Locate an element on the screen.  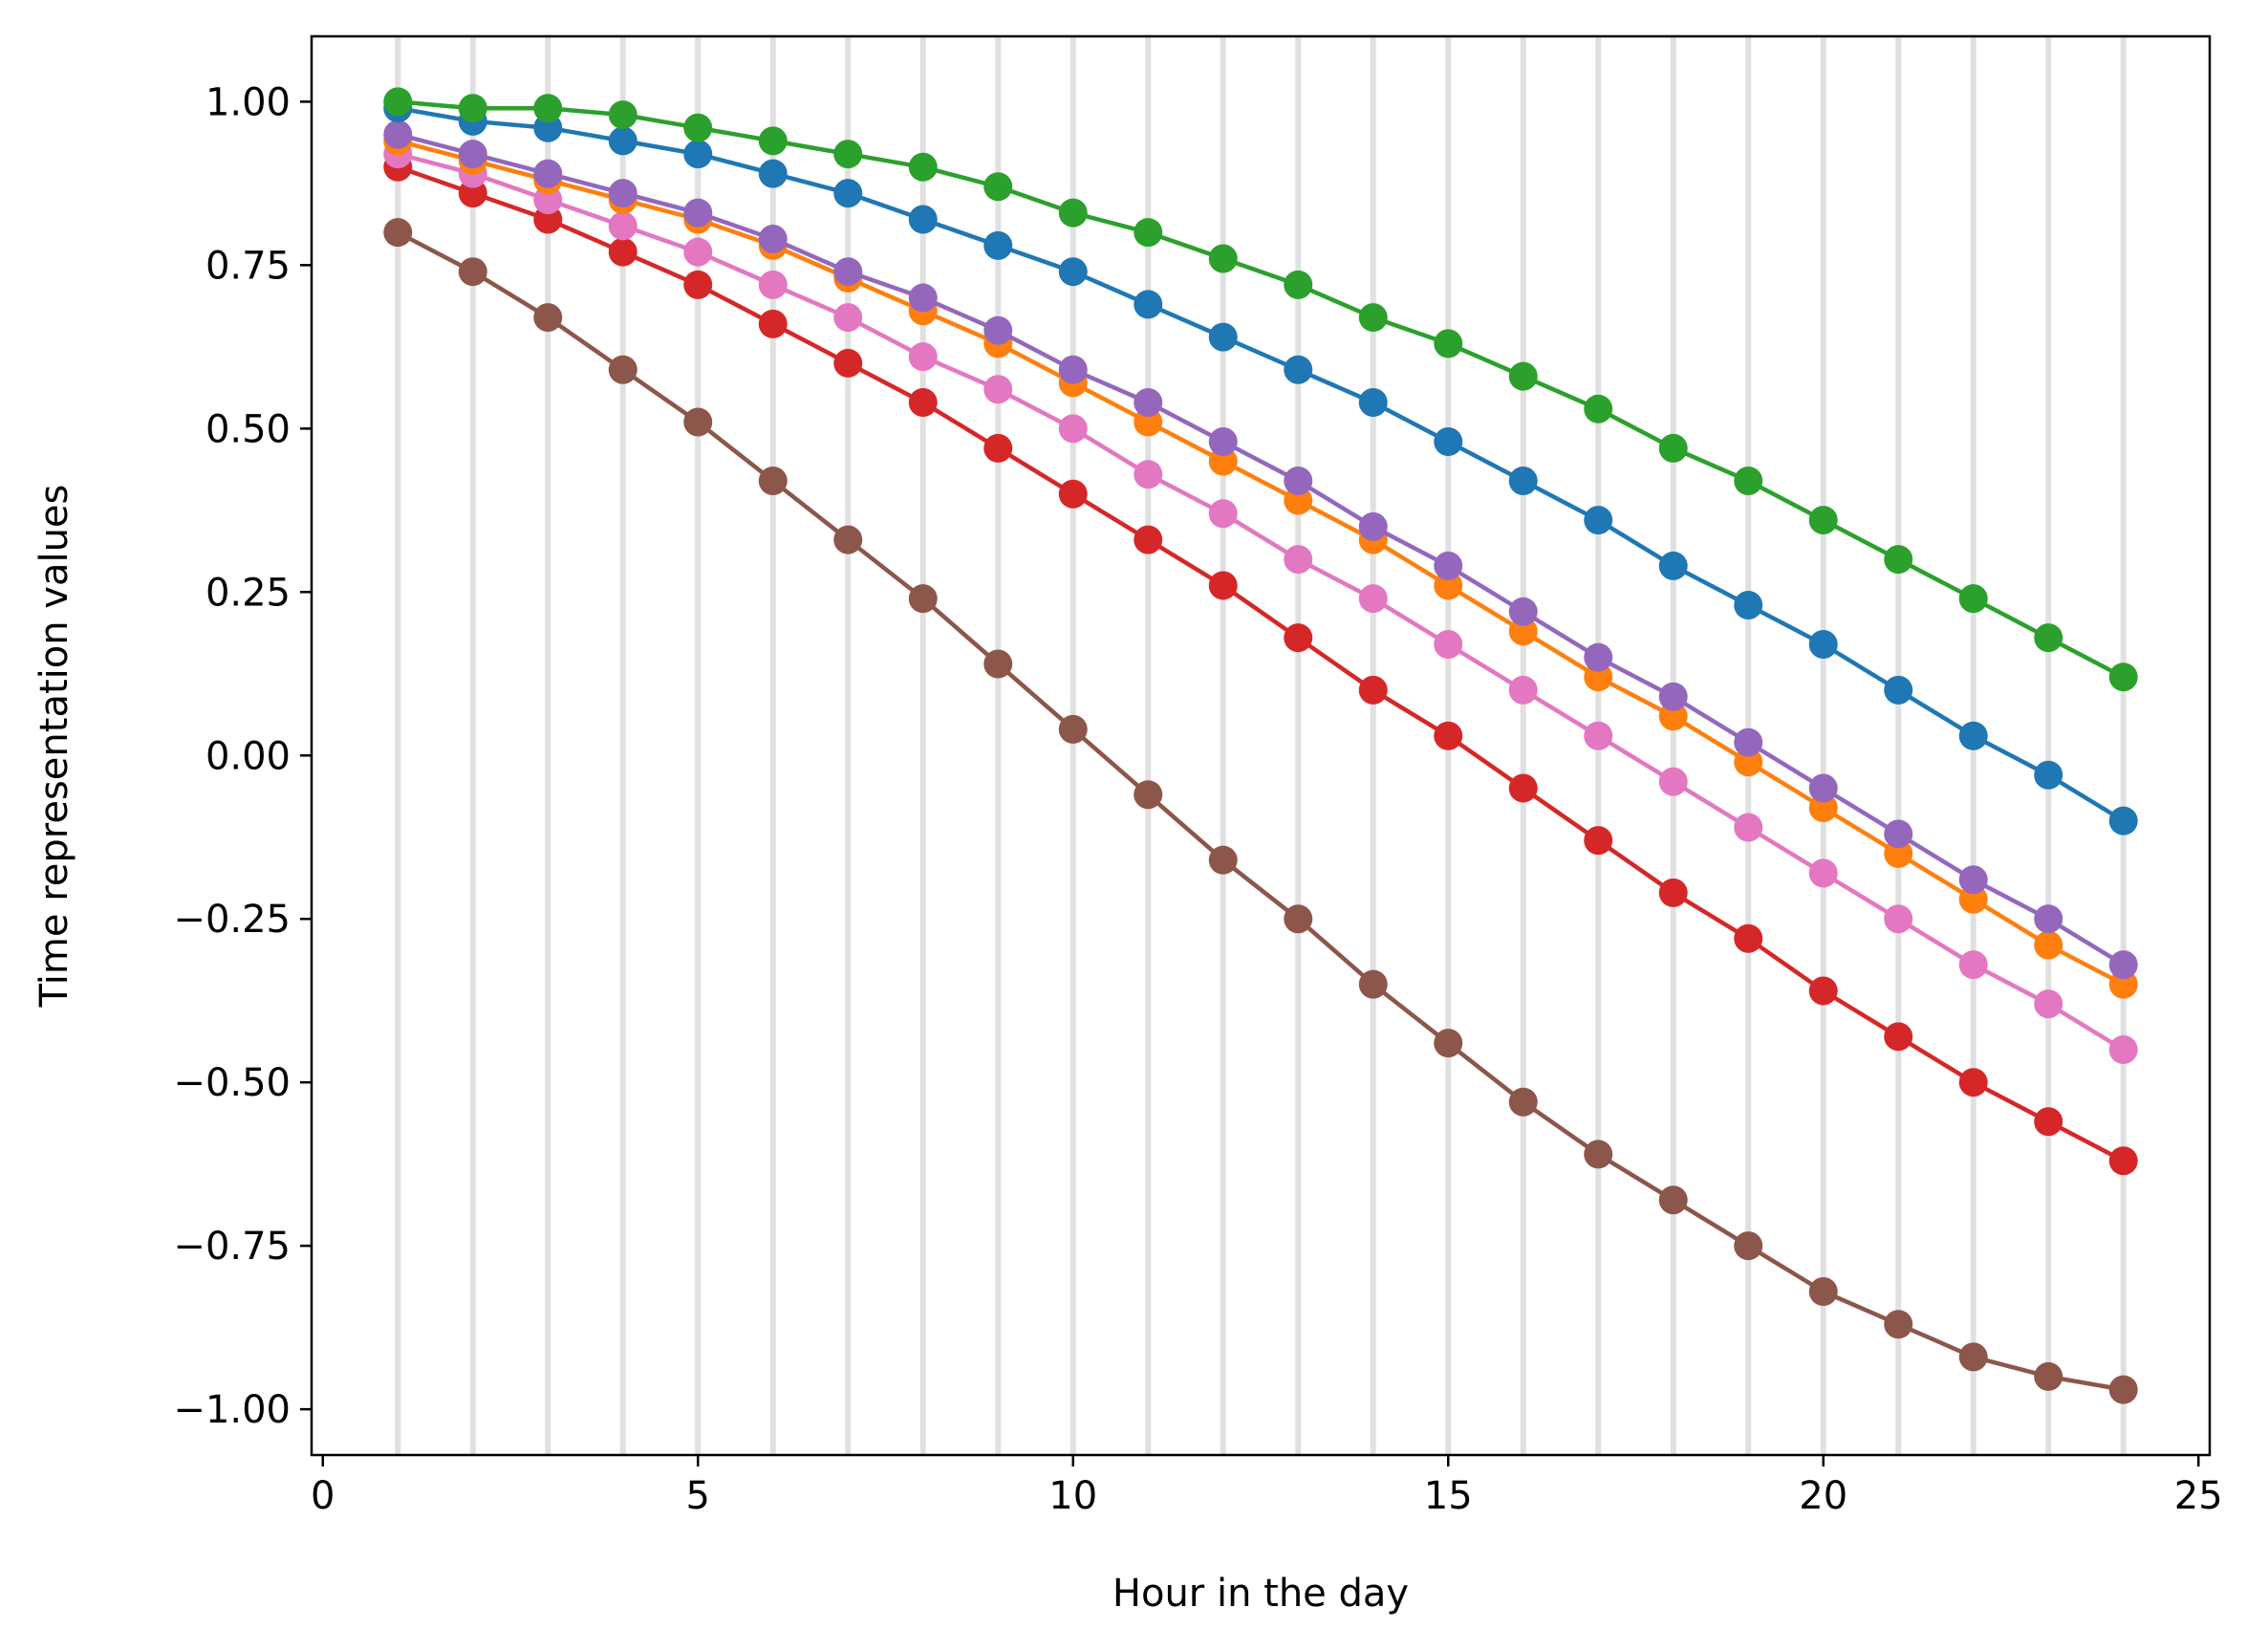
x-tick-label: 20 is located at coordinates (1823, 1496).